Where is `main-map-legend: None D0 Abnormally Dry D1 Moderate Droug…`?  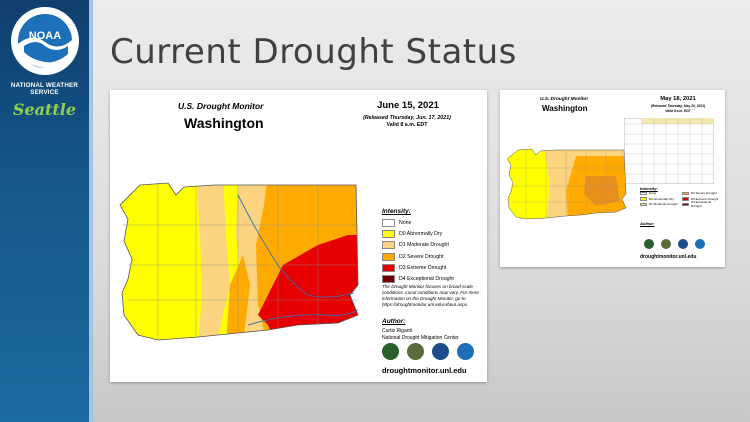
main-map-legend: None D0 Abnormally Dry D1 Moderate Droug… is located at coordinates (418, 251).